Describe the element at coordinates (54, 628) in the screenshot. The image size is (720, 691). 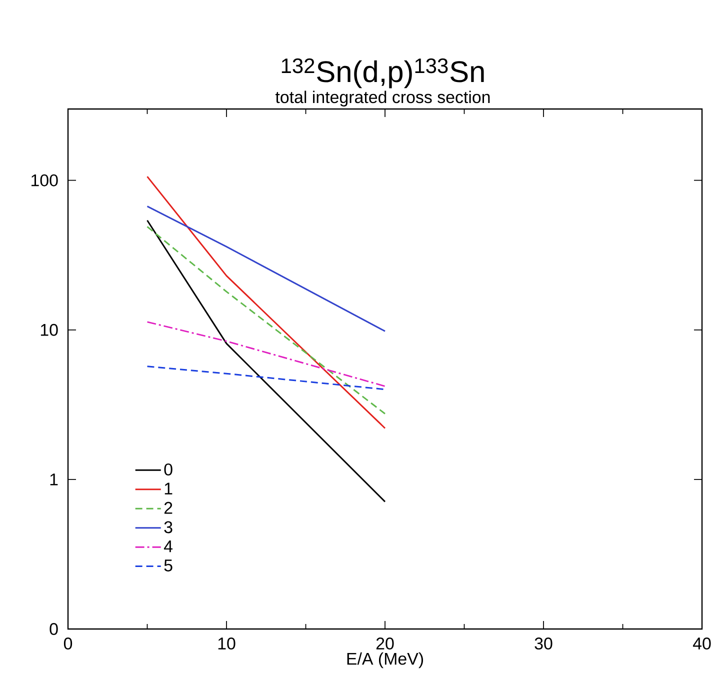
I see `y-tick-label: 0` at that location.